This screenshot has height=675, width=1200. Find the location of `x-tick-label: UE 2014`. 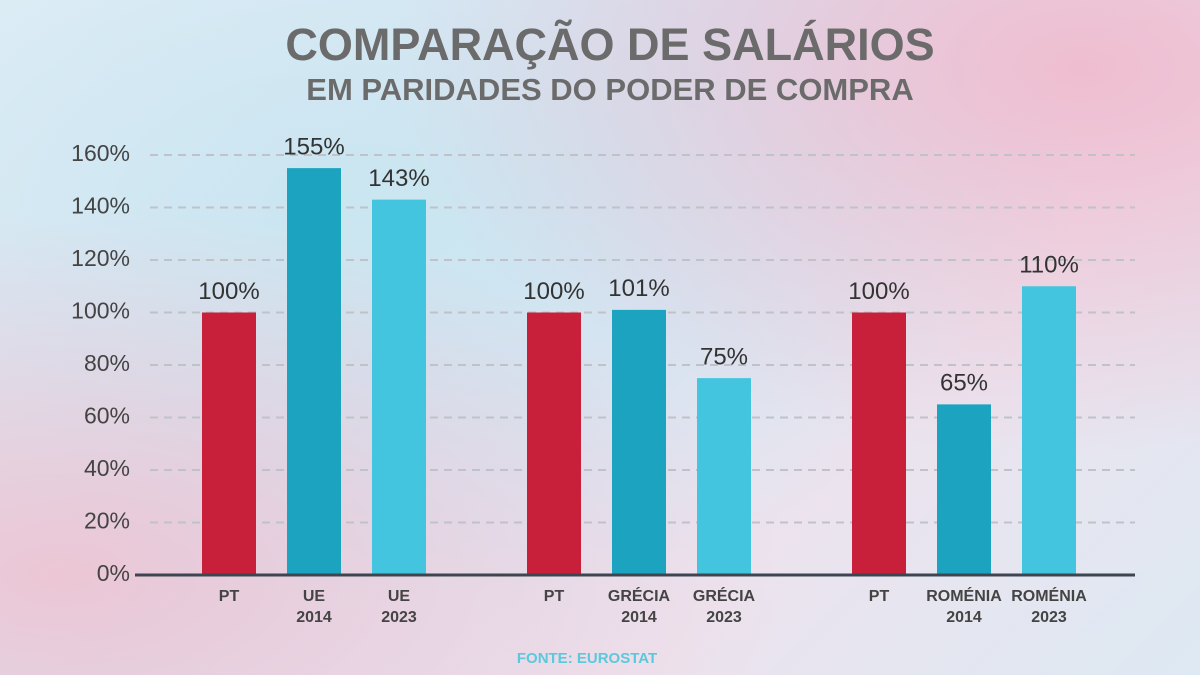

x-tick-label: UE 2014 is located at coordinates (314, 607).